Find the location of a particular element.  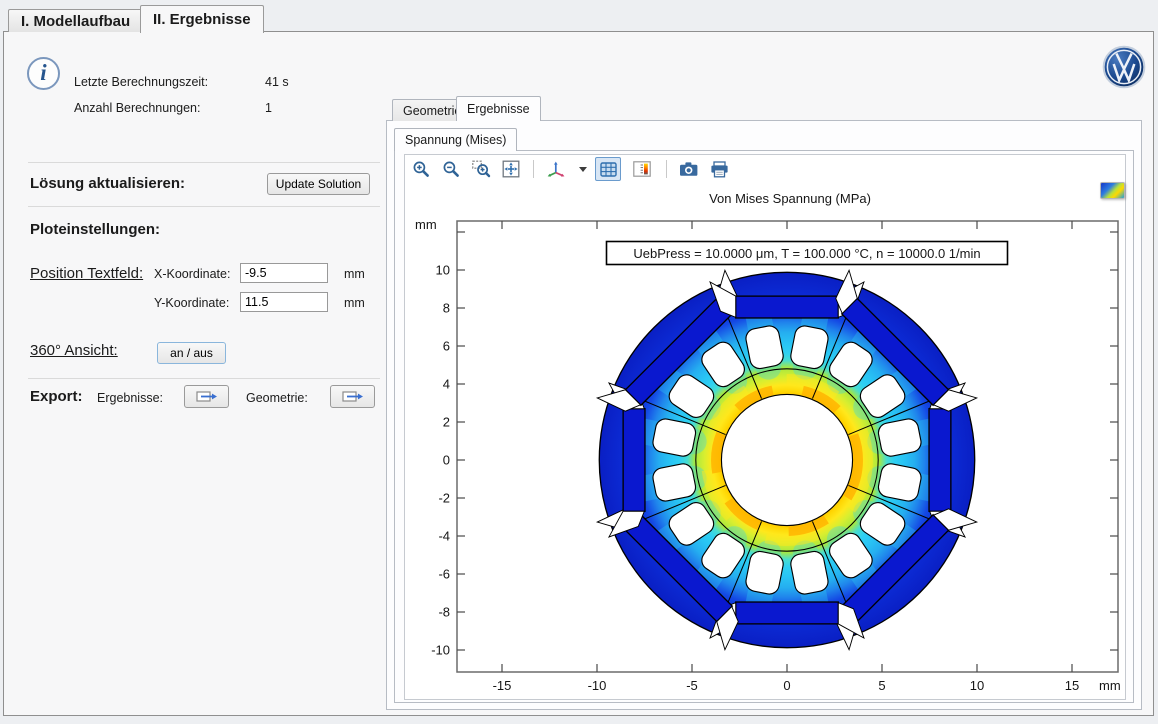

export-results-button is located at coordinates (206, 396).